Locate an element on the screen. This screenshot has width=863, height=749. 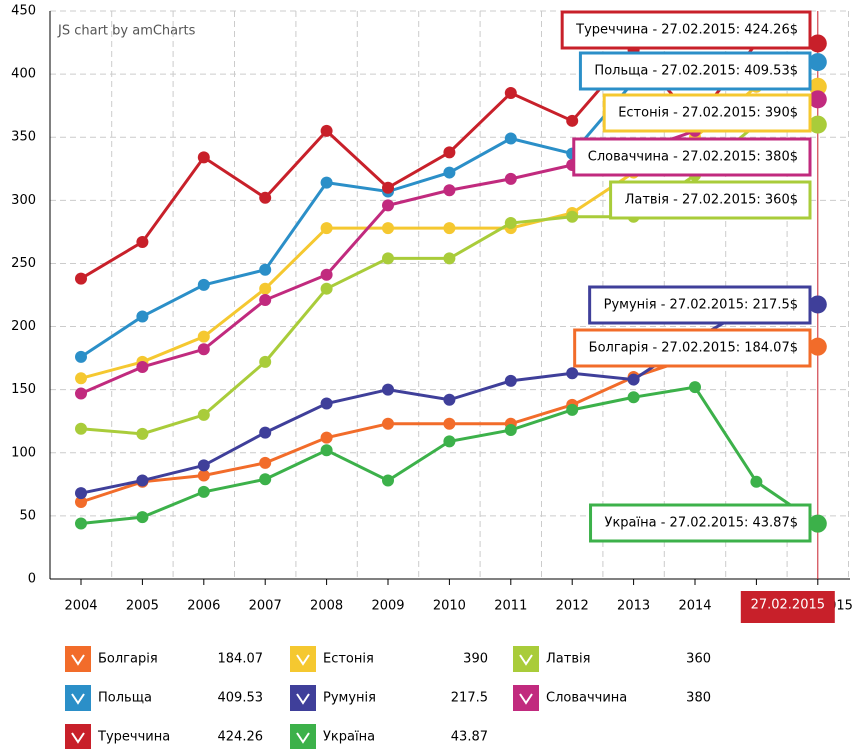
cursor-box is located at coordinates (787, 607).